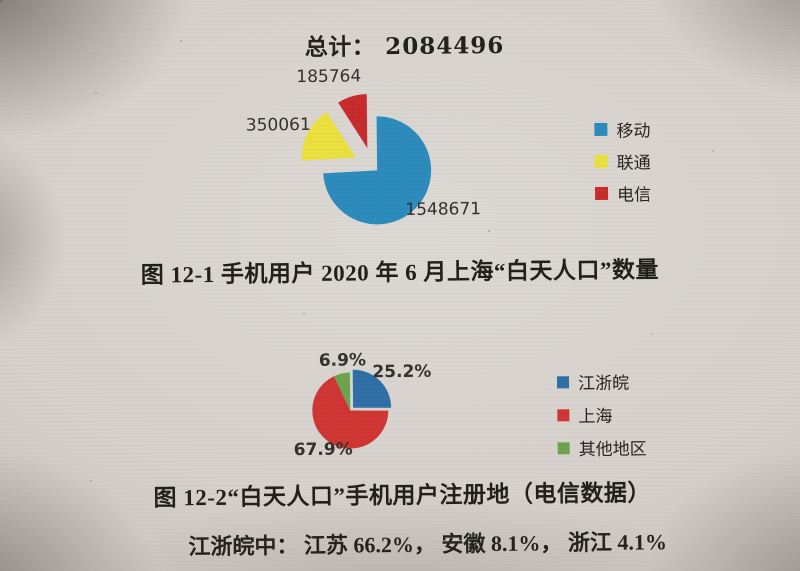 This screenshot has width=800, height=571. I want to click on legend-item-qita: 其他地区, so click(602, 447).